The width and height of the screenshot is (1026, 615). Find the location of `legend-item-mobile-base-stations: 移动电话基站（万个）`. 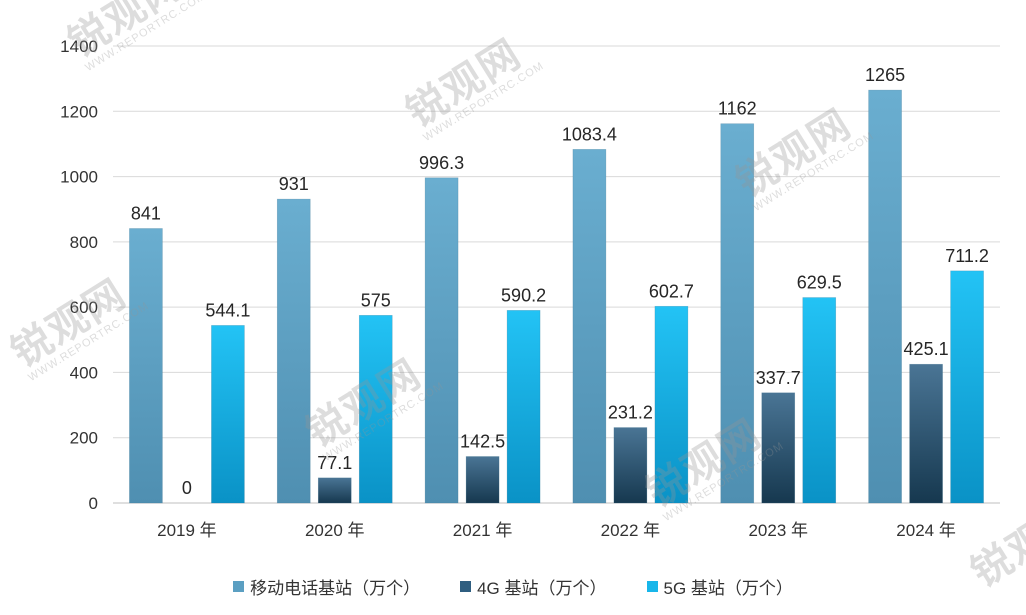

legend-item-mobile-base-stations: 移动电话基站（万个） is located at coordinates (326, 586).